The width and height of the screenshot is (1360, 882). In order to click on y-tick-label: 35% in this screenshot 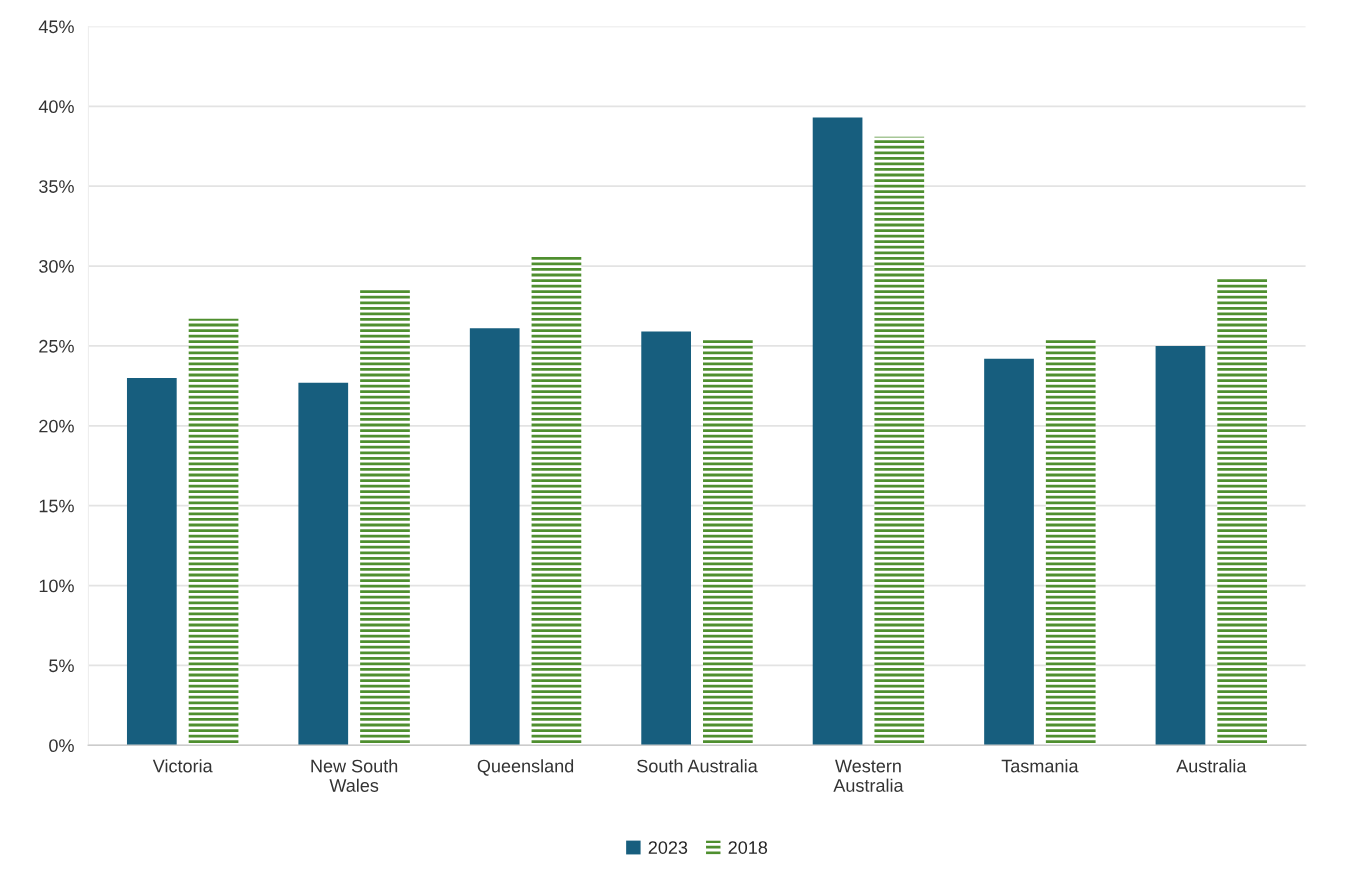, I will do `click(56, 186)`.